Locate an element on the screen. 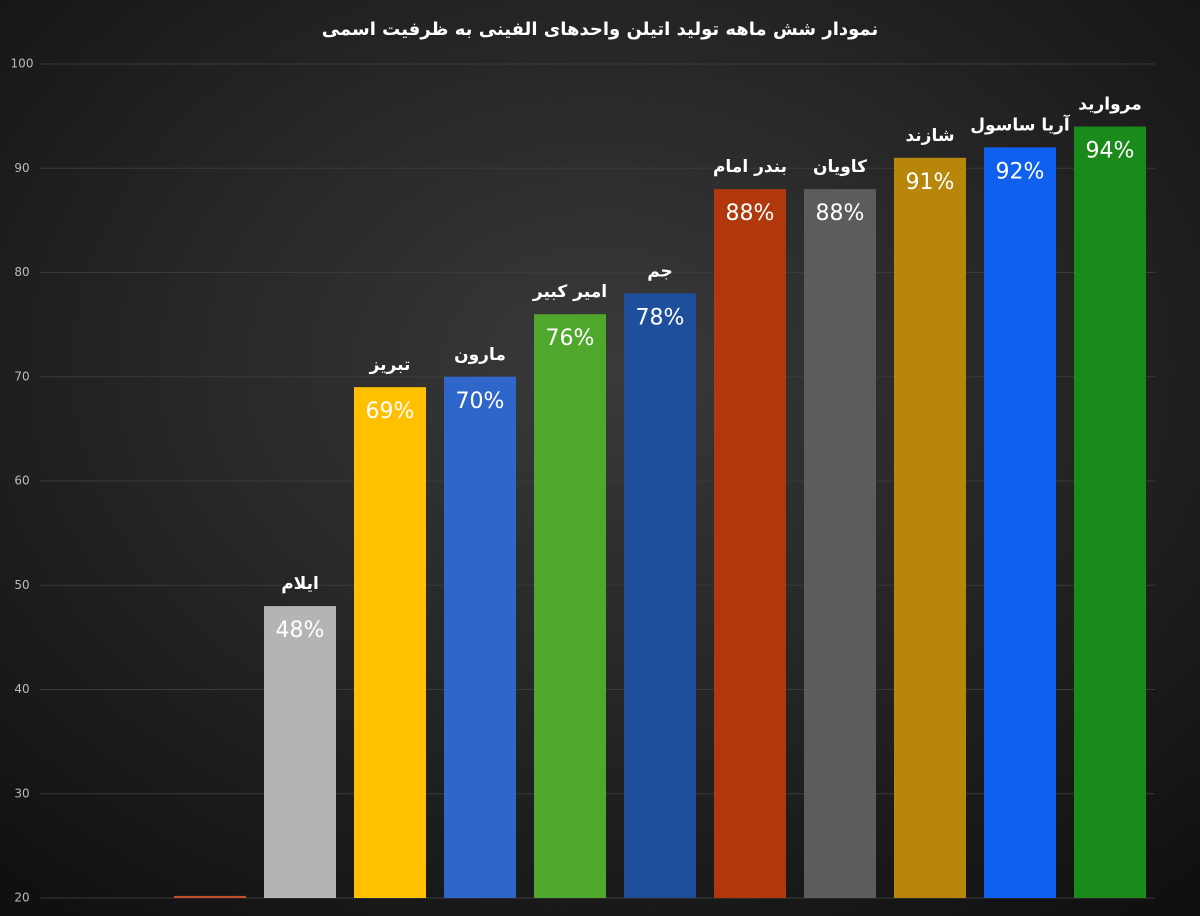 The width and height of the screenshot is (1200, 916). value-label: 78% is located at coordinates (660, 317).